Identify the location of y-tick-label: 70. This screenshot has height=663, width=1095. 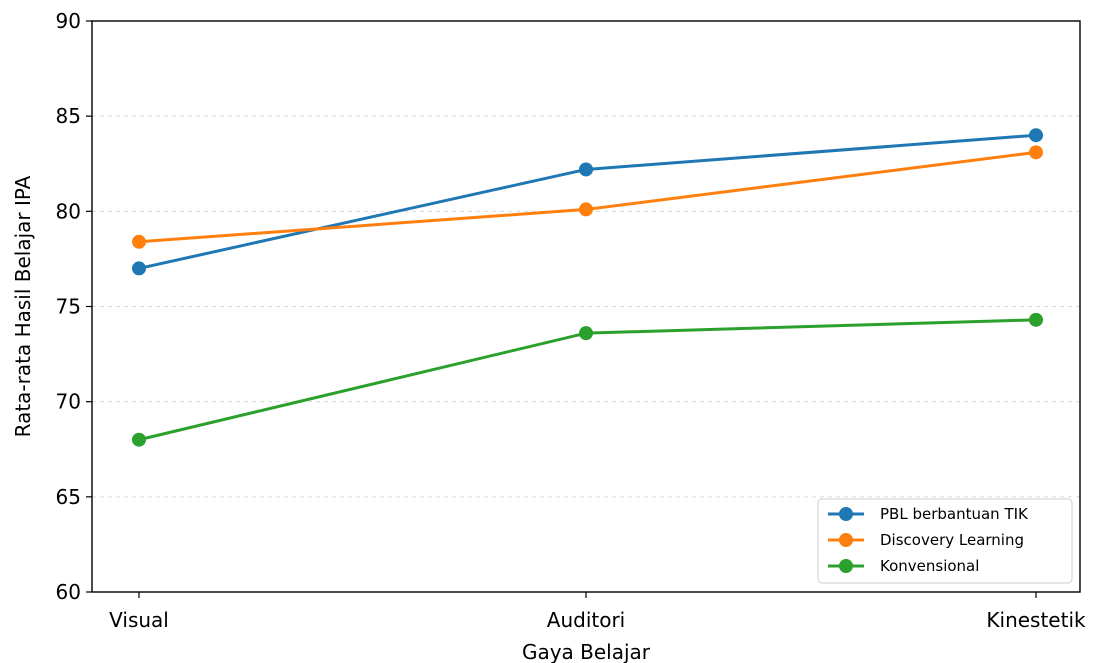
(68, 402).